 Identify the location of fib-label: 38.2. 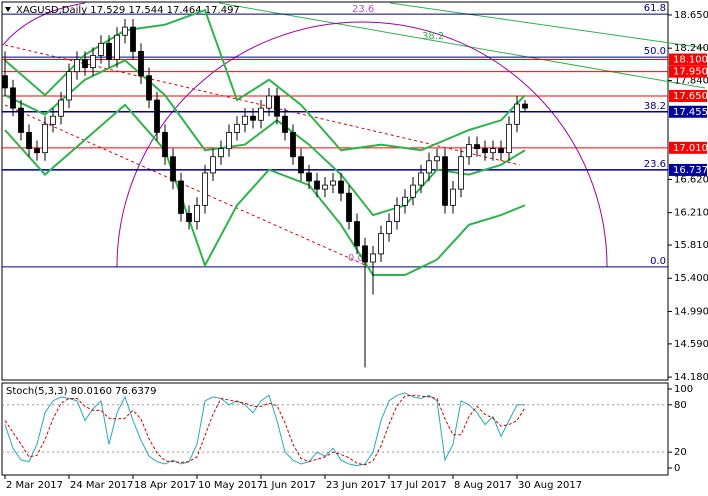
(655, 106).